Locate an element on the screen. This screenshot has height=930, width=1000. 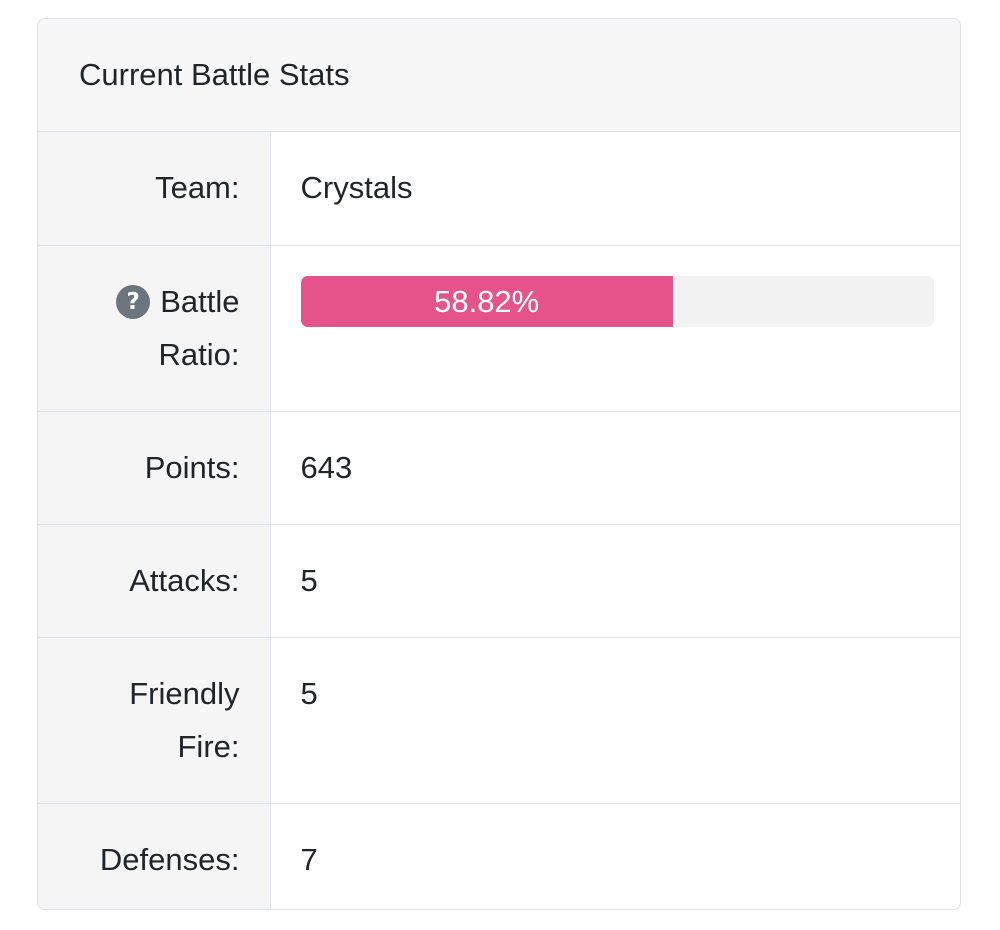
table-row-defenses: Defenses: 7 is located at coordinates (499, 856).